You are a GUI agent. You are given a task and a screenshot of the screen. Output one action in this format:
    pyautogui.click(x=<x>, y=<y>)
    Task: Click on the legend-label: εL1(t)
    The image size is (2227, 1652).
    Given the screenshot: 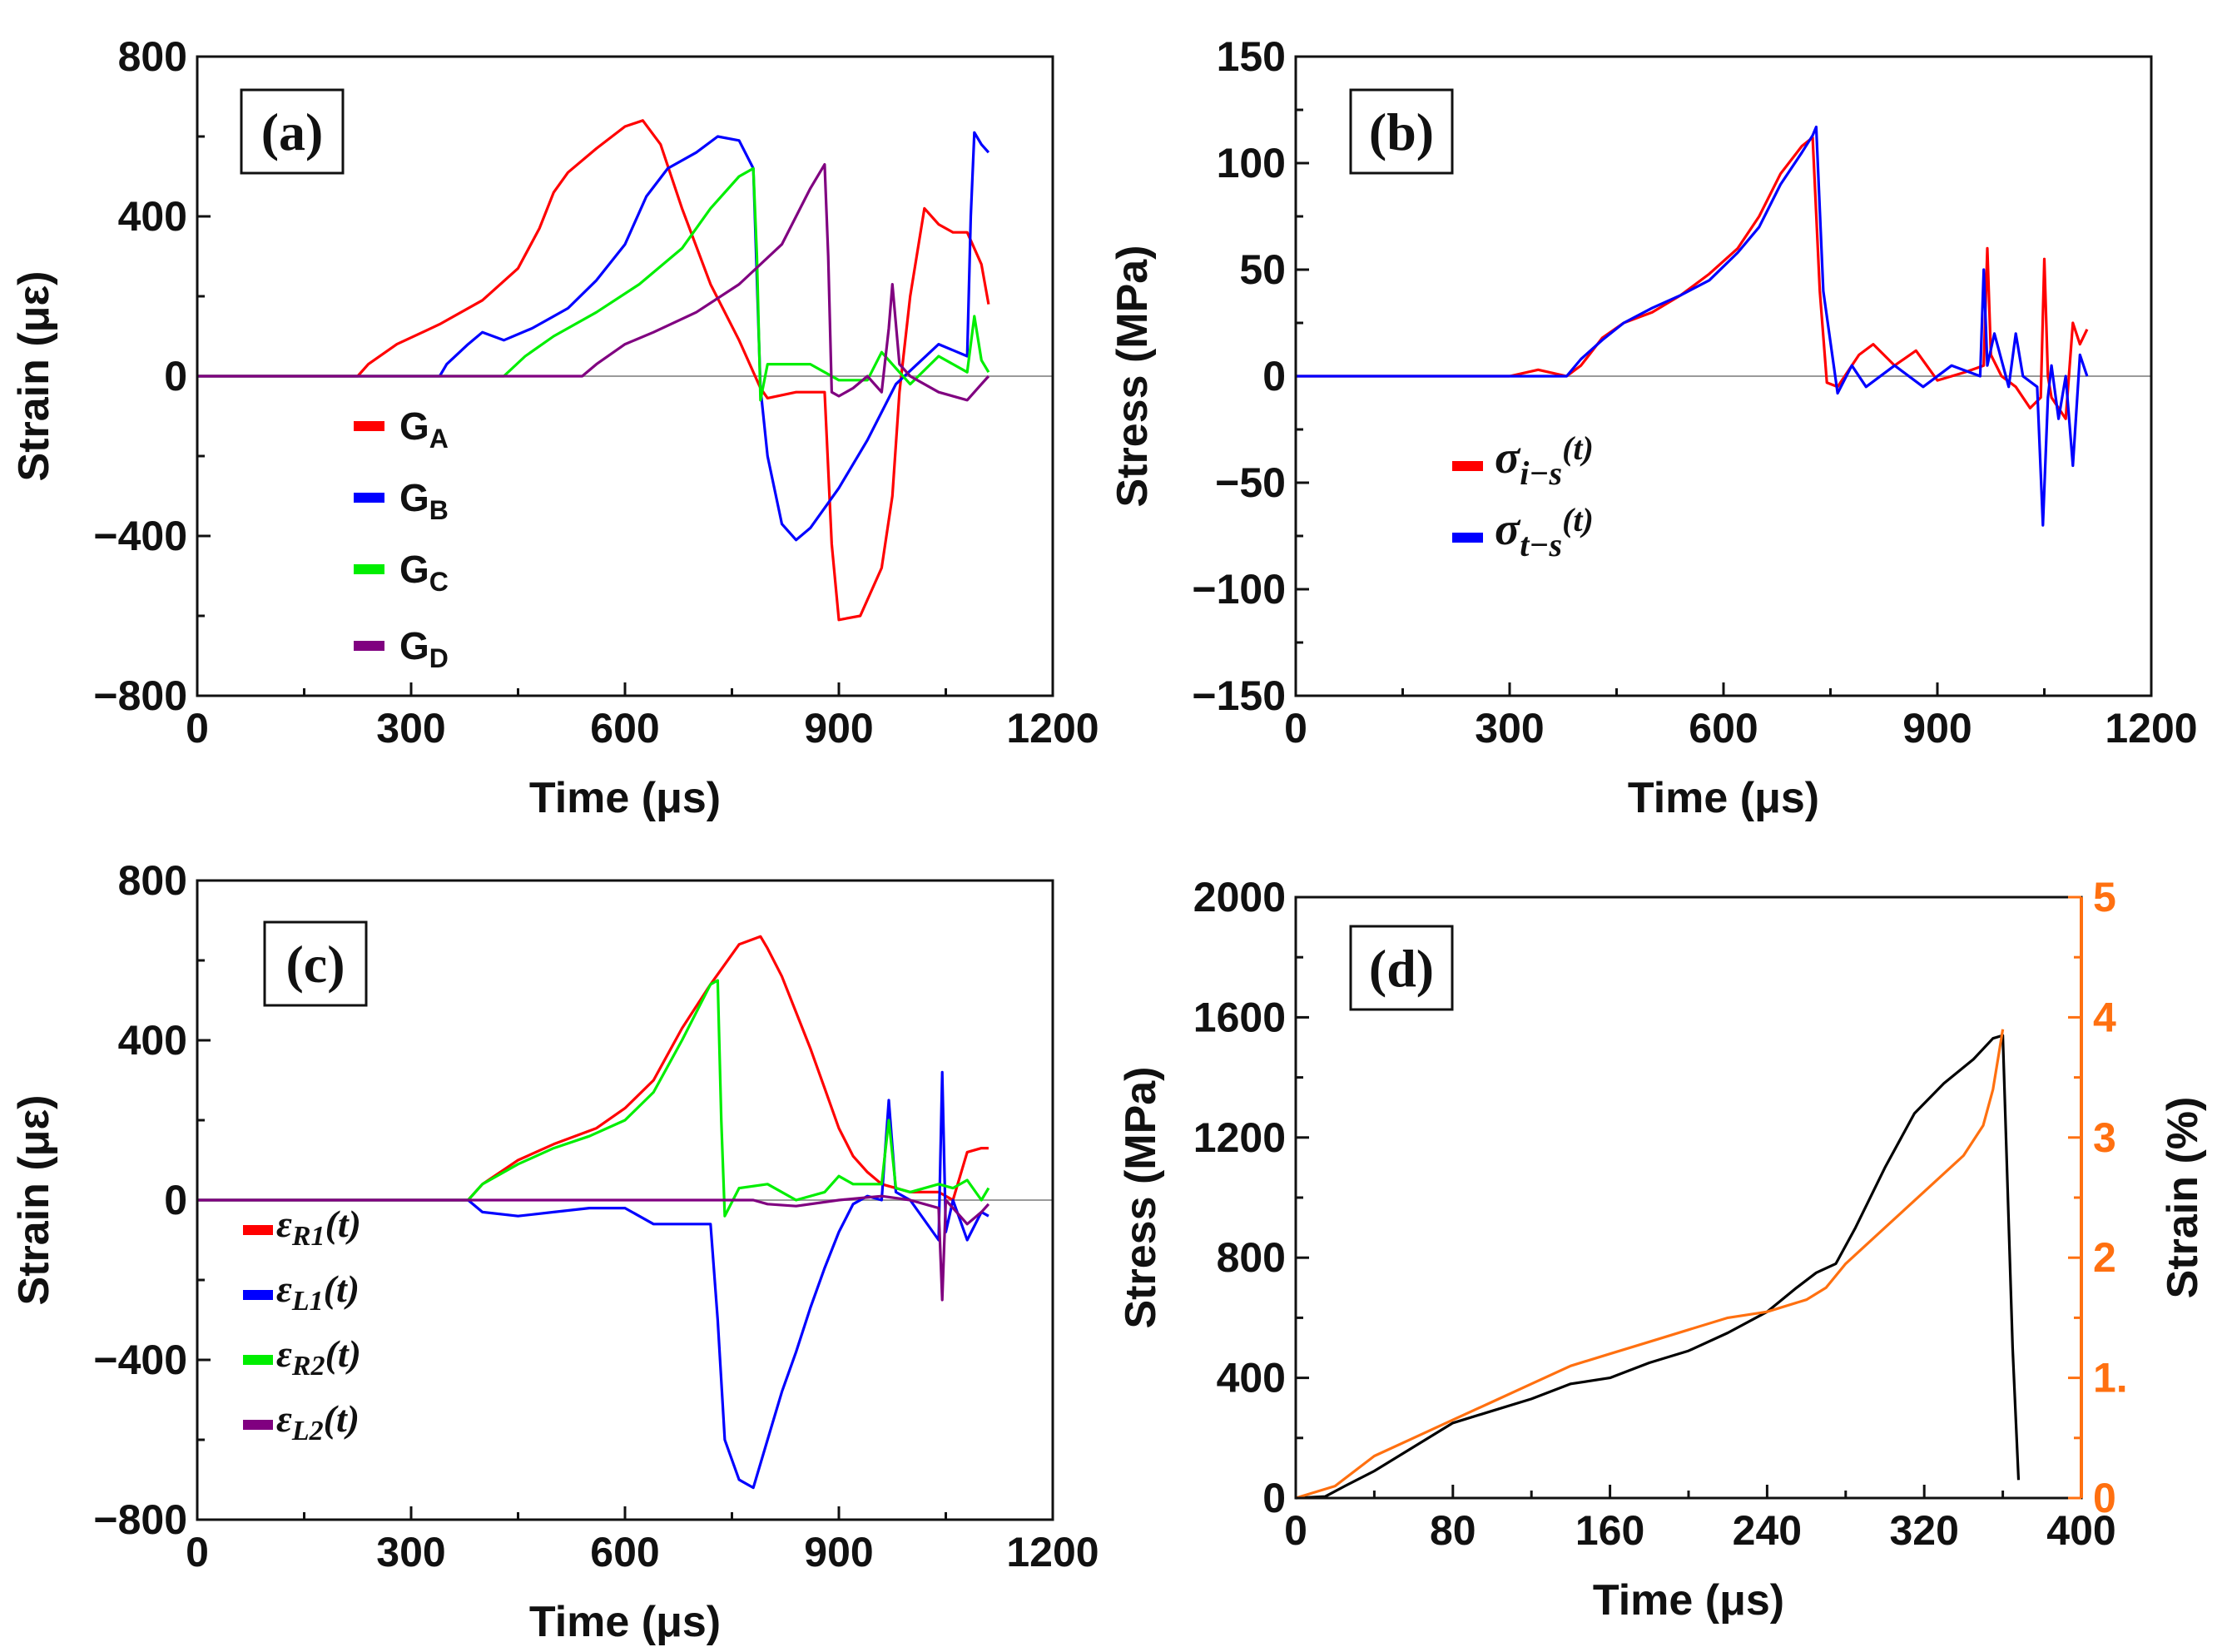 What is the action you would take?
    pyautogui.click(x=318, y=1292)
    